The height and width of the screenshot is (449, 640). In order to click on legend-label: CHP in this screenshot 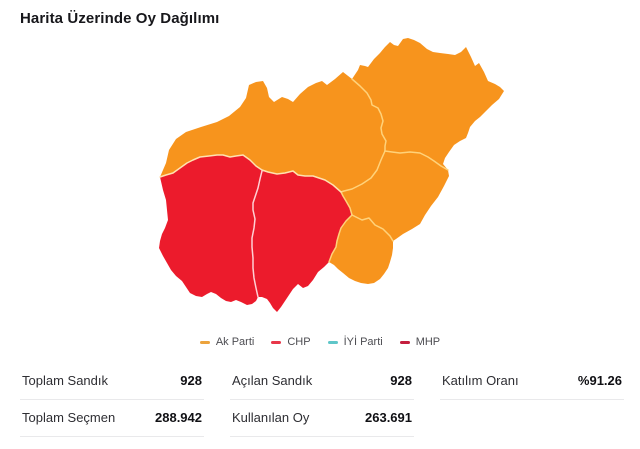, I will do `click(299, 342)`.